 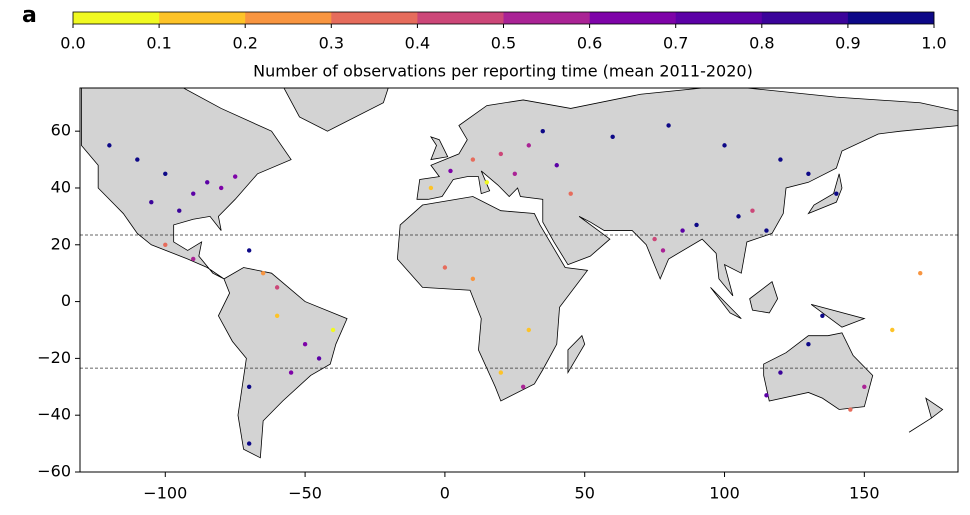 I want to click on x-tick-label: 150, so click(x=864, y=493).